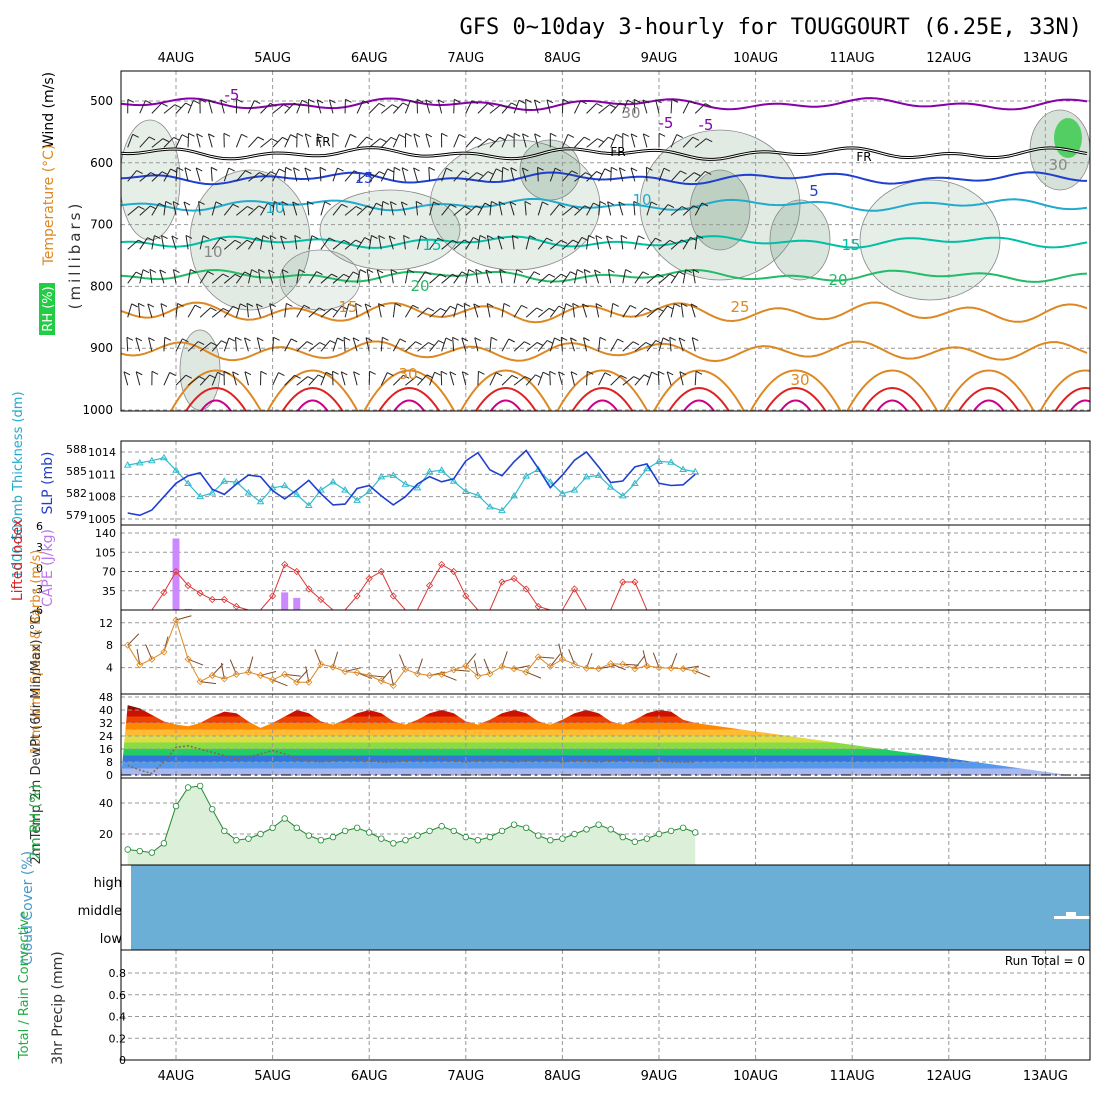 The width and height of the screenshot is (1100, 1100). I want to click on surface-wind-barb, so click(133, 639).